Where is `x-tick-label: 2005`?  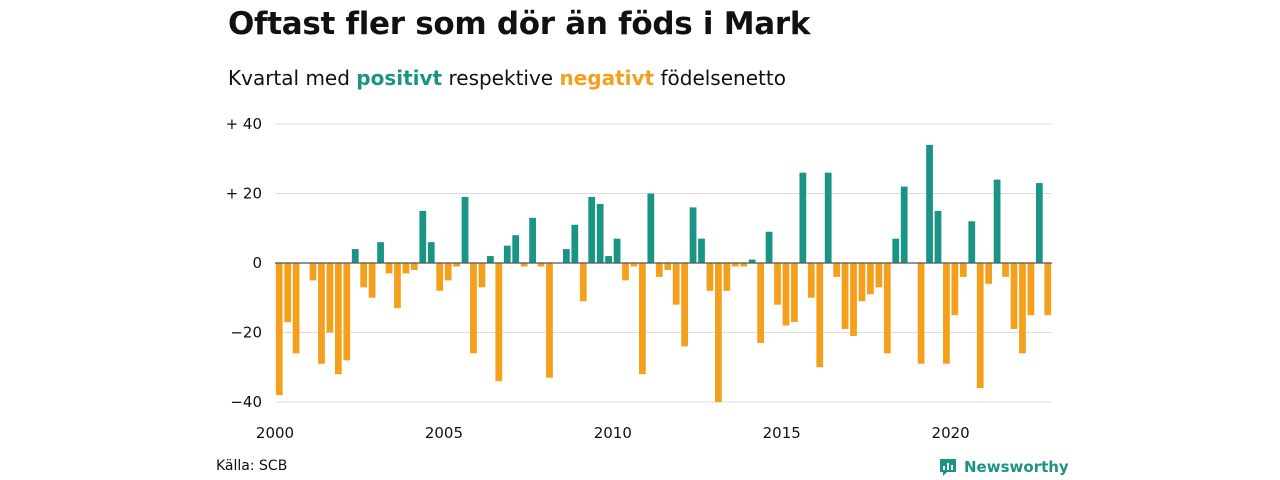 x-tick-label: 2005 is located at coordinates (444, 433).